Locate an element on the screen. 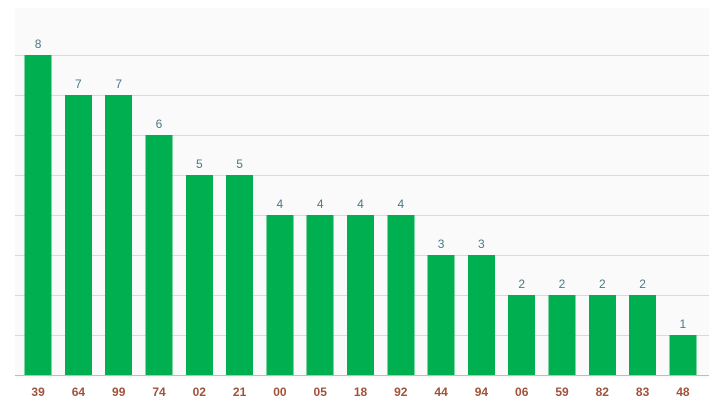  x-tick-label-59: 59 is located at coordinates (562, 392).